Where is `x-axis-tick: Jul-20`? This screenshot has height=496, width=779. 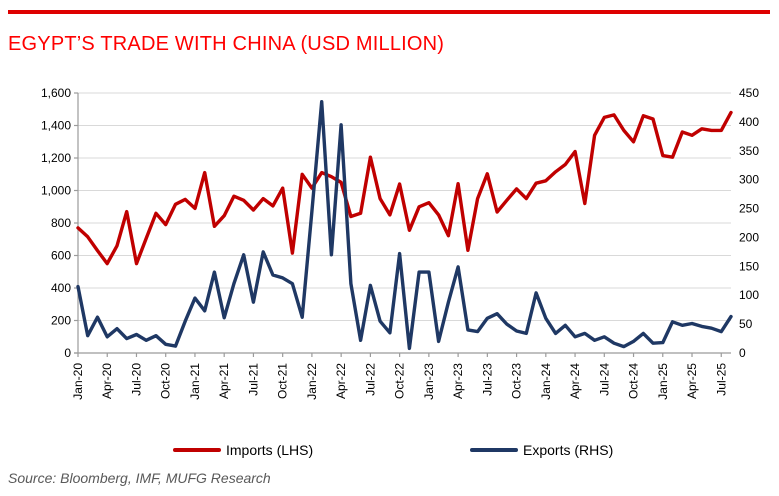
x-axis-tick: Jul-20 is located at coordinates (136, 379).